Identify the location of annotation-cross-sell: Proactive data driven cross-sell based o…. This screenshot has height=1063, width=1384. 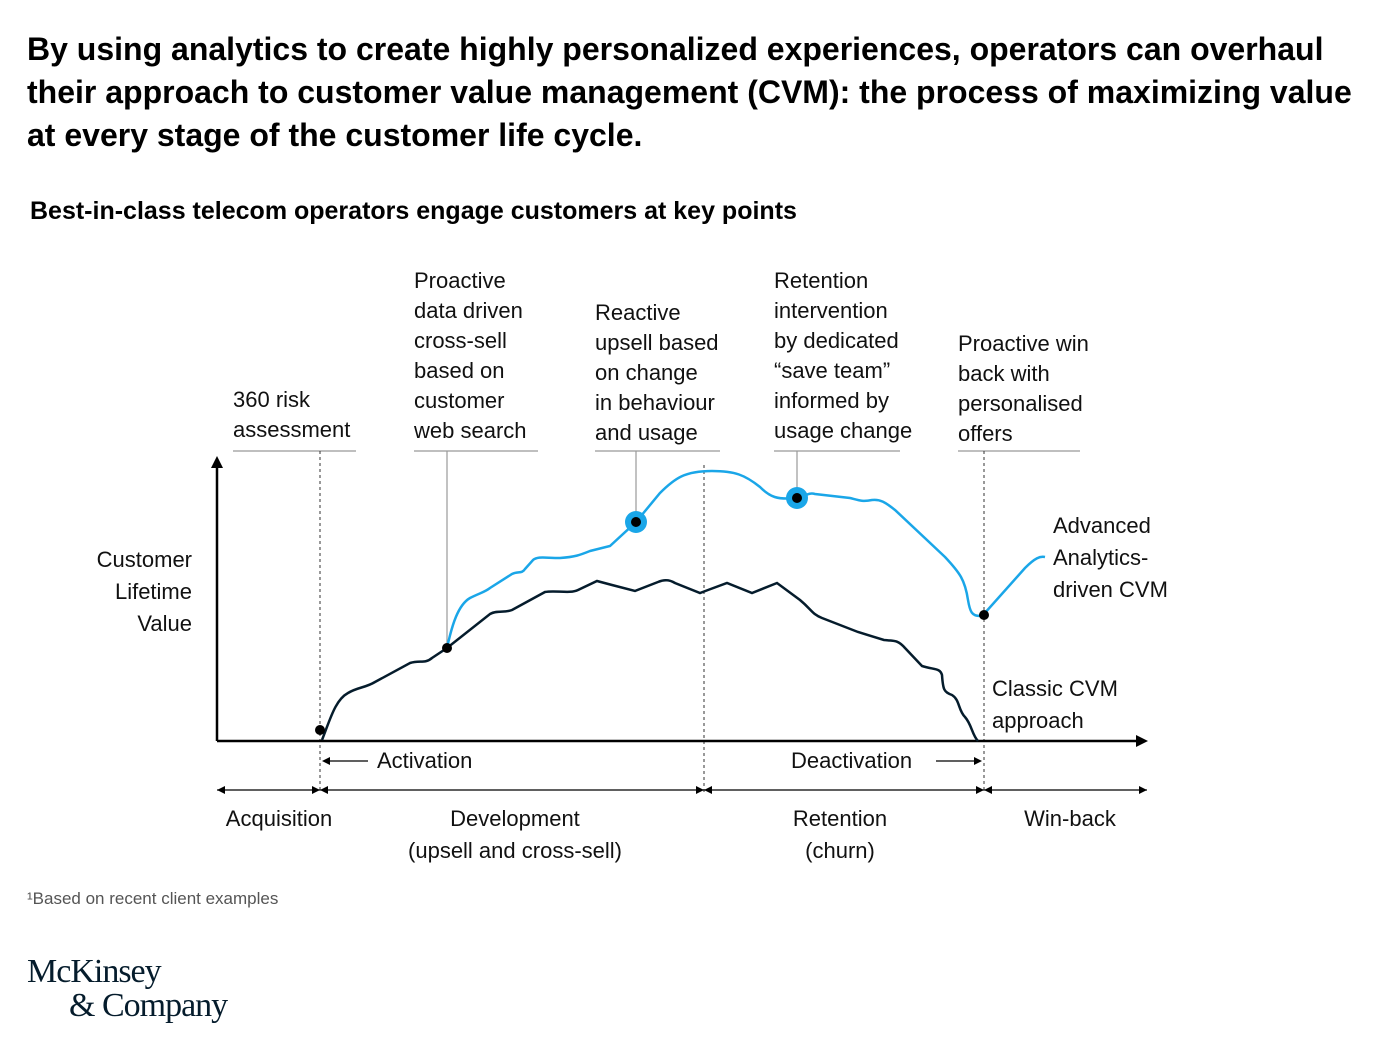
(470, 355).